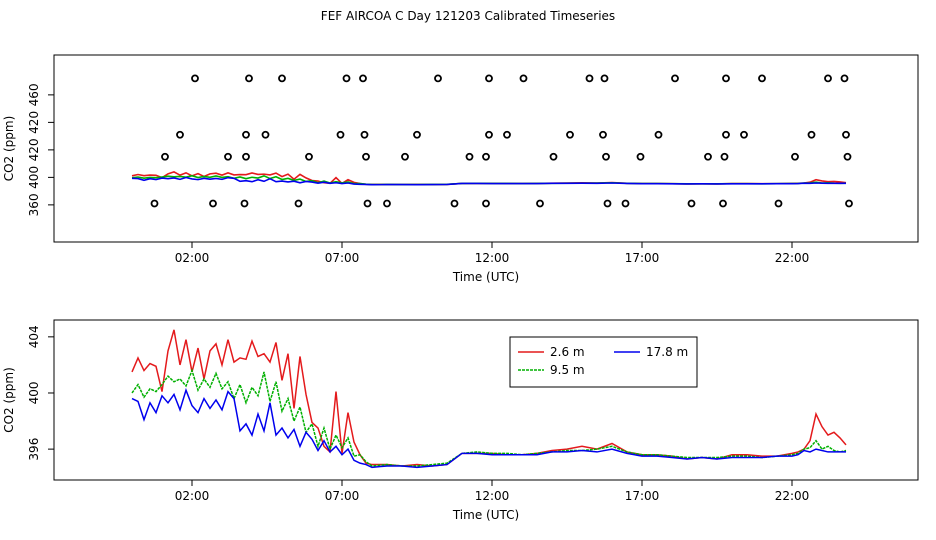  Describe the element at coordinates (34, 449) in the screenshot. I see `y-tick-label: 396` at that location.